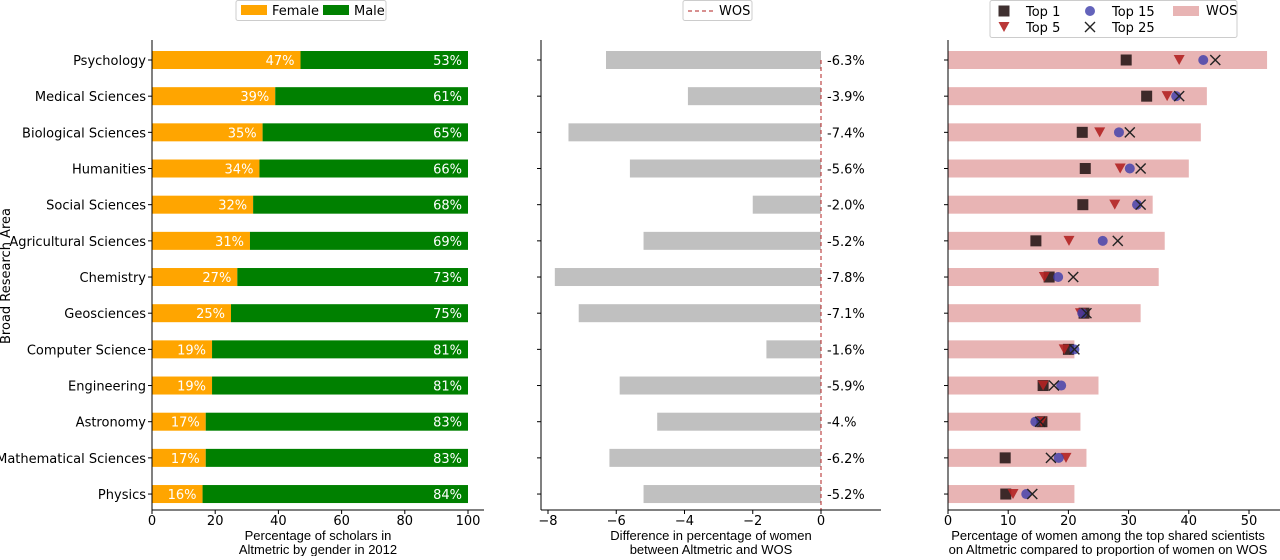 Image resolution: width=1280 pixels, height=560 pixels. Describe the element at coordinates (242, 133) in the screenshot. I see `data-label-female: 35%` at that location.